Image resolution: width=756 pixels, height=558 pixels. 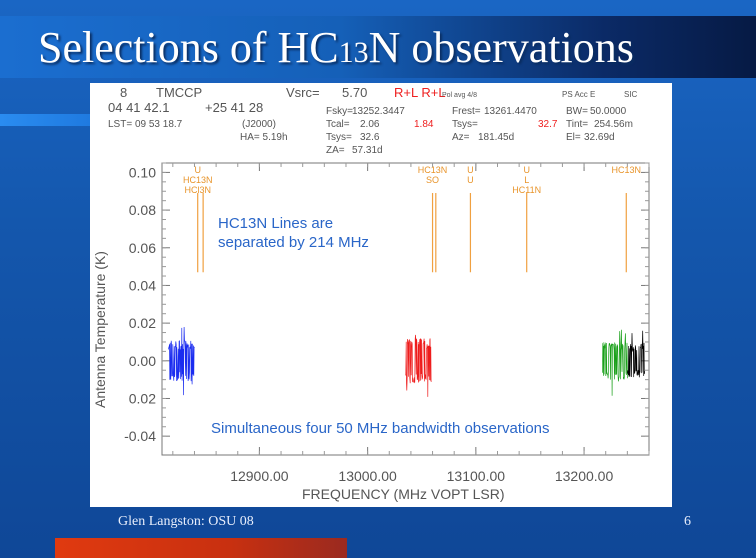 What do you see at coordinates (336, 47) in the screenshot?
I see `slide-title: Selections of HC13N observations` at bounding box center [336, 47].